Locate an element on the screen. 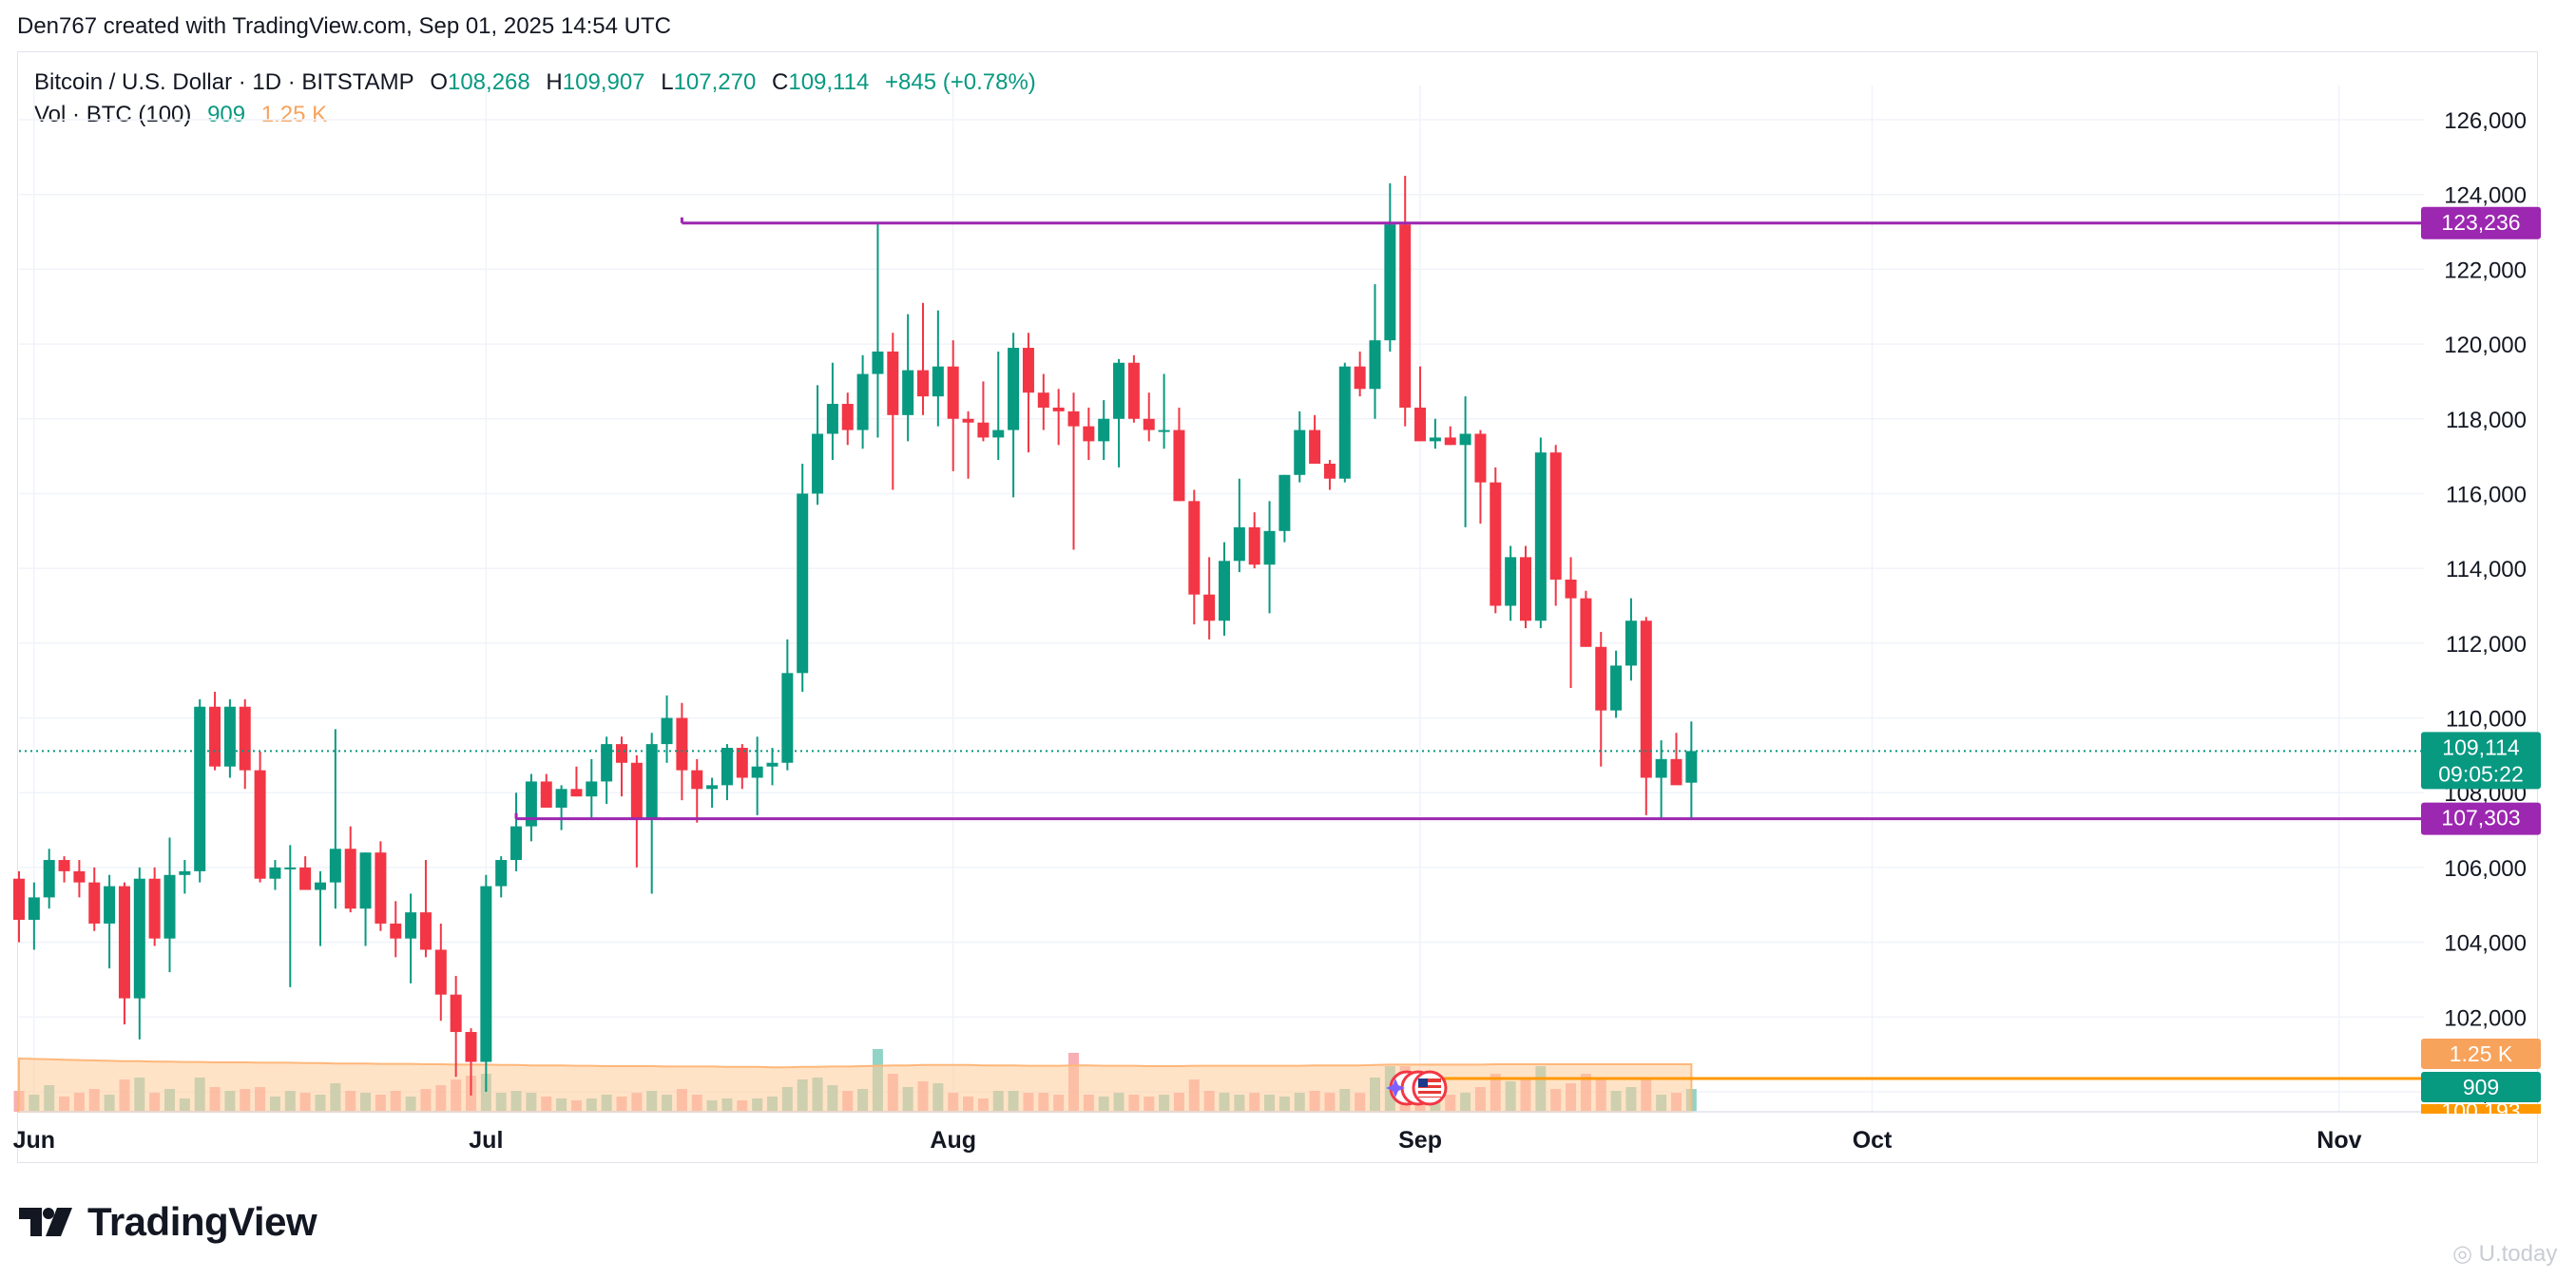  cut-off-badge-box is located at coordinates (2481, 1109).